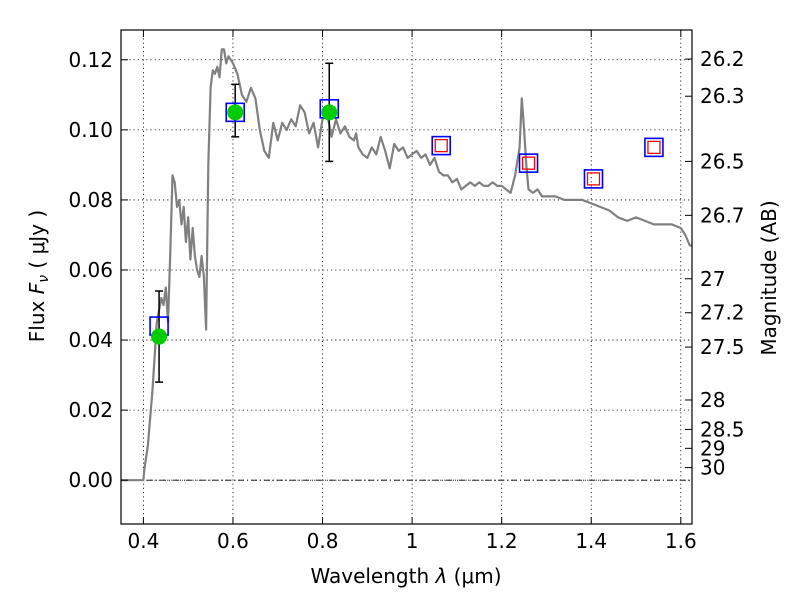  Describe the element at coordinates (722, 313) in the screenshot. I see `y2-tick-label: 27.2` at that location.